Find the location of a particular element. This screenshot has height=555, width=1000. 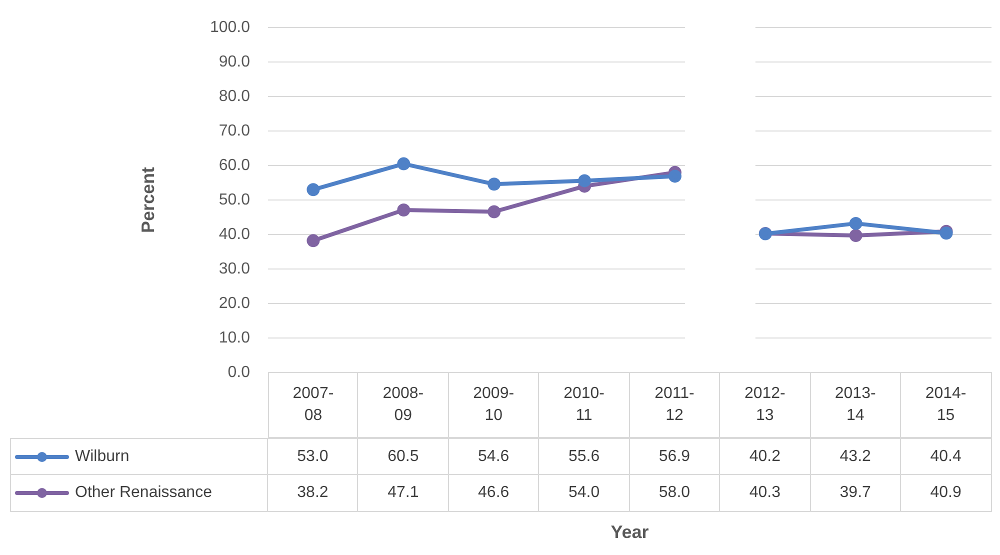

y-tick-label: 40.0 is located at coordinates (234, 234).